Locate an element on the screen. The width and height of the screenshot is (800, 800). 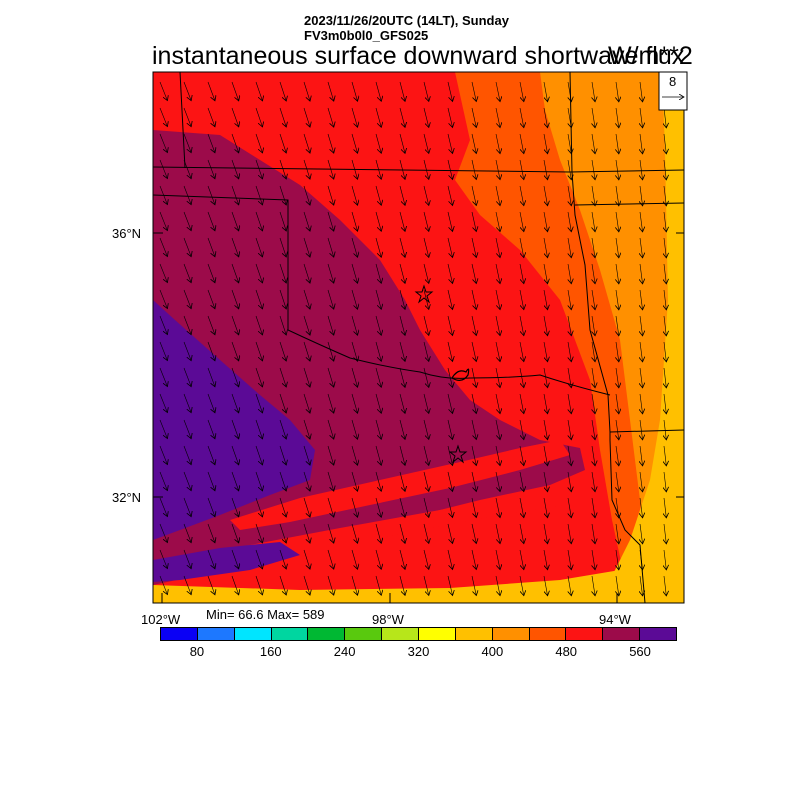
model-name: FV3m0b0l0_GFS025 is located at coordinates (366, 35).